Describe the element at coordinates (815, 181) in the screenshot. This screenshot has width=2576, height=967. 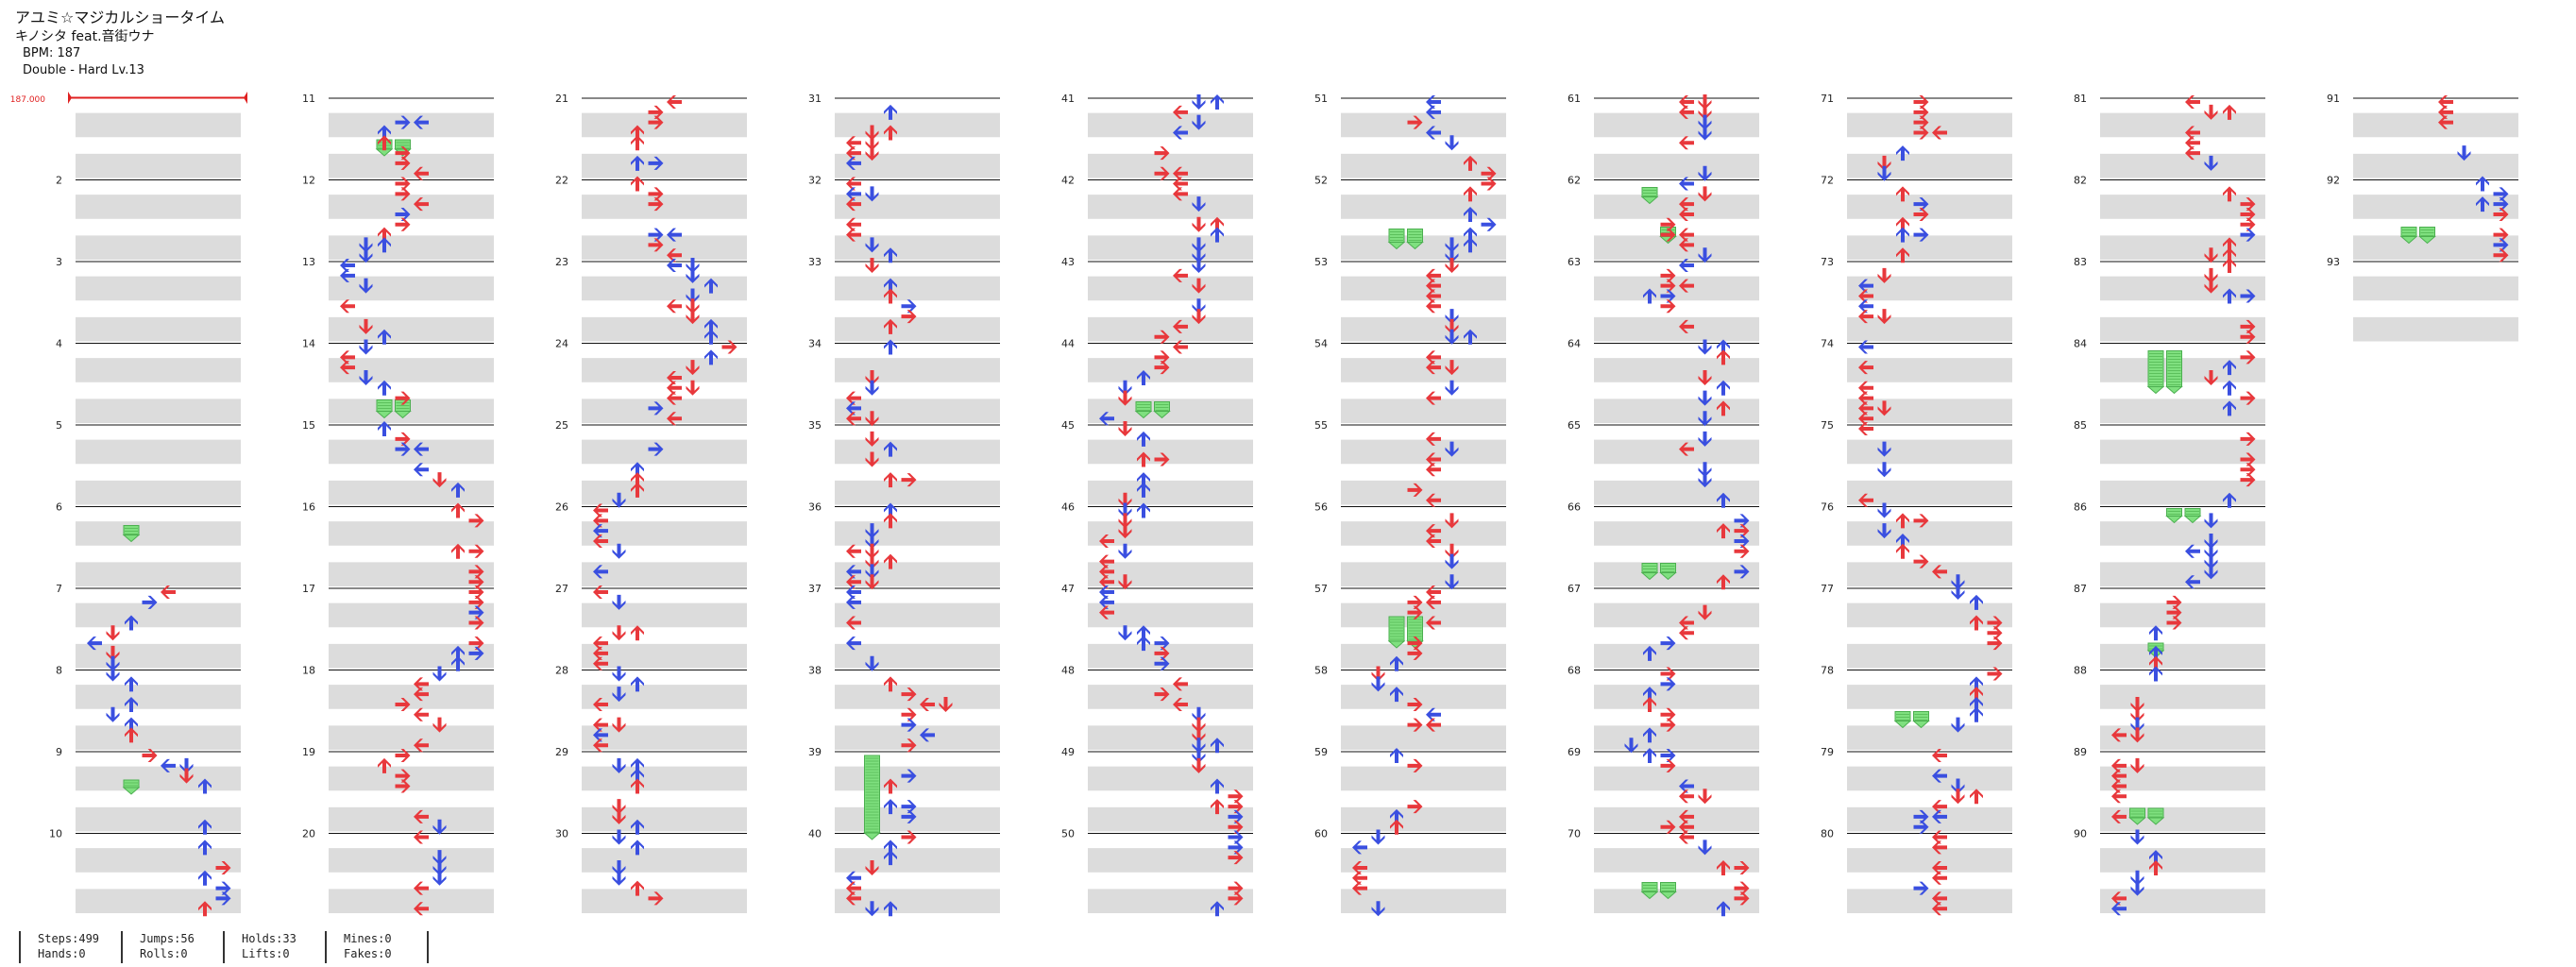
I see `measure-number: 32` at that location.